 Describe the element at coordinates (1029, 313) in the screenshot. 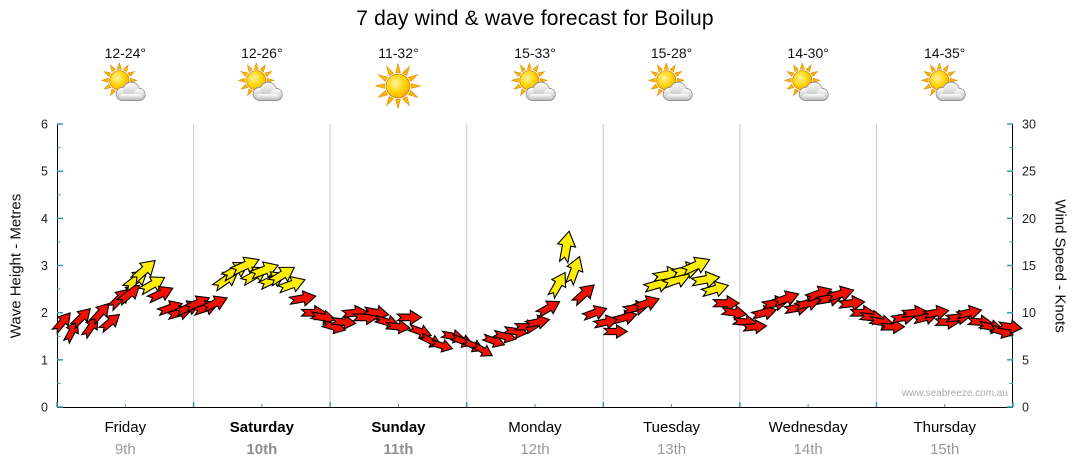

I see `svg-text: 10` at that location.